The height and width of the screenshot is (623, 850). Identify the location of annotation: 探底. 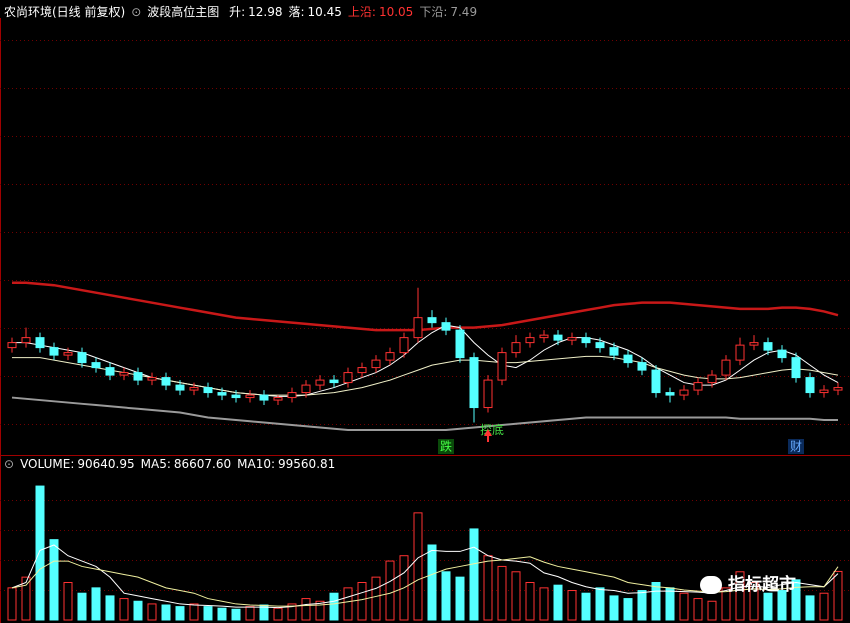
(492, 429).